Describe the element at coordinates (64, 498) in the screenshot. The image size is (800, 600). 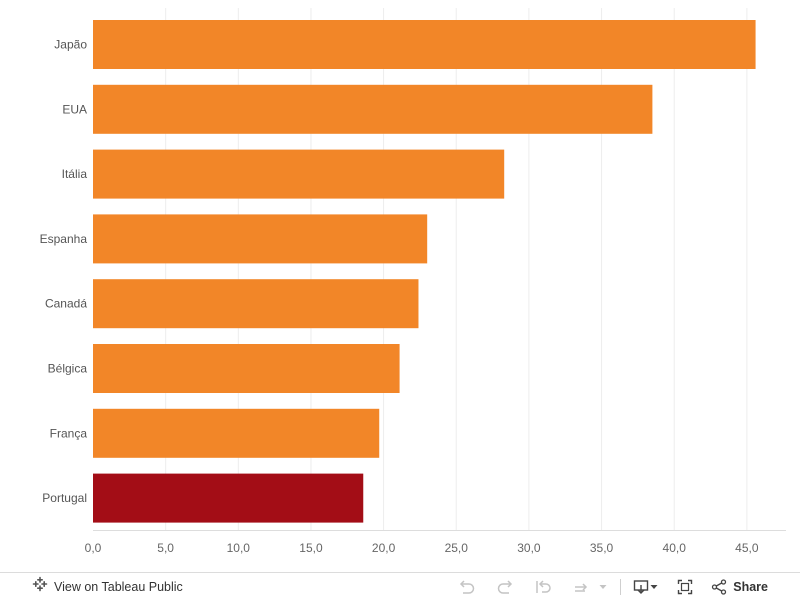
I see `category-label: Portugal` at that location.